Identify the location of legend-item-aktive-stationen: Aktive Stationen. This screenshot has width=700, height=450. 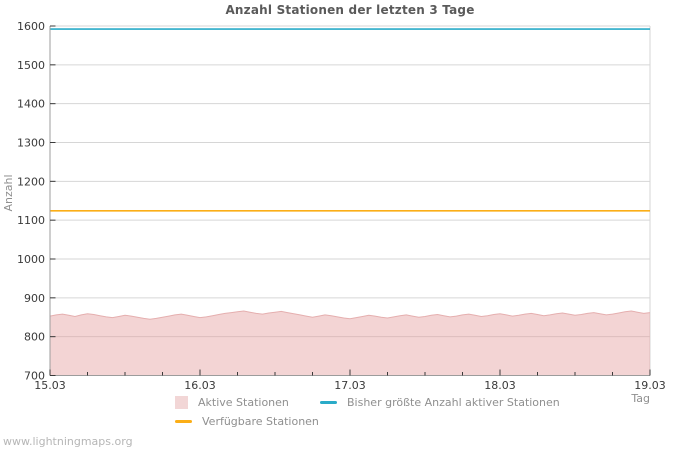
(247, 402).